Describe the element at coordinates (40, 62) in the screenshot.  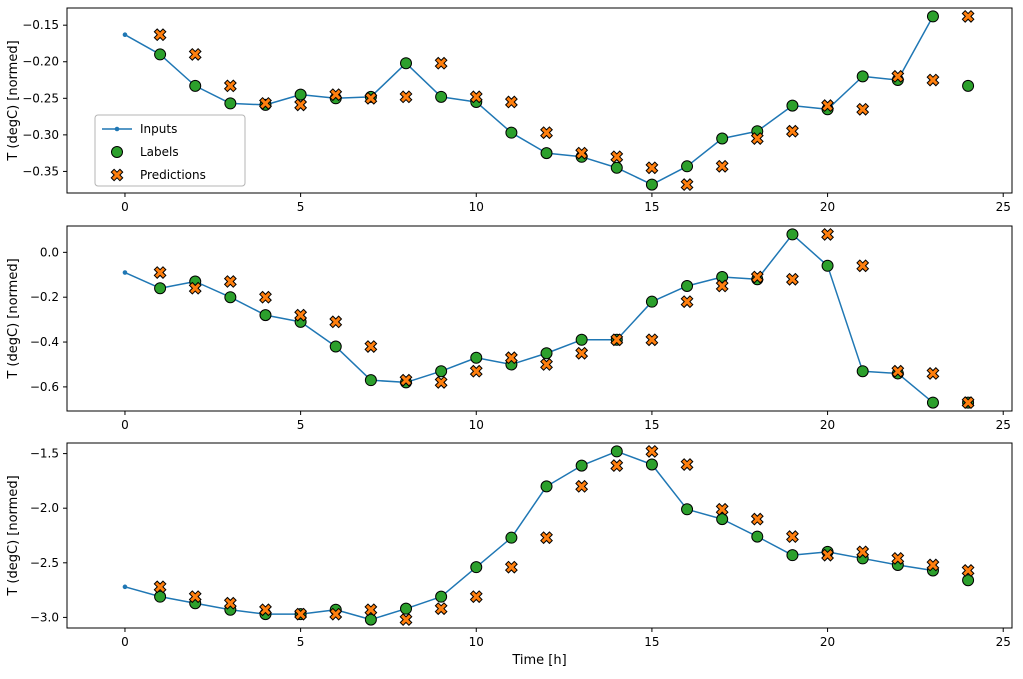
I see `y-tick-label: −0.20` at that location.